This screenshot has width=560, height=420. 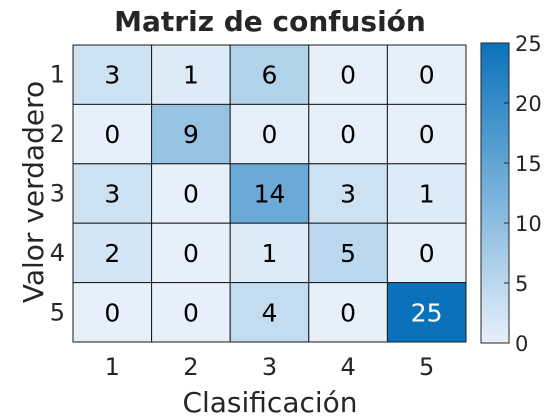 I want to click on cell-value-label: 2, so click(x=112, y=253).